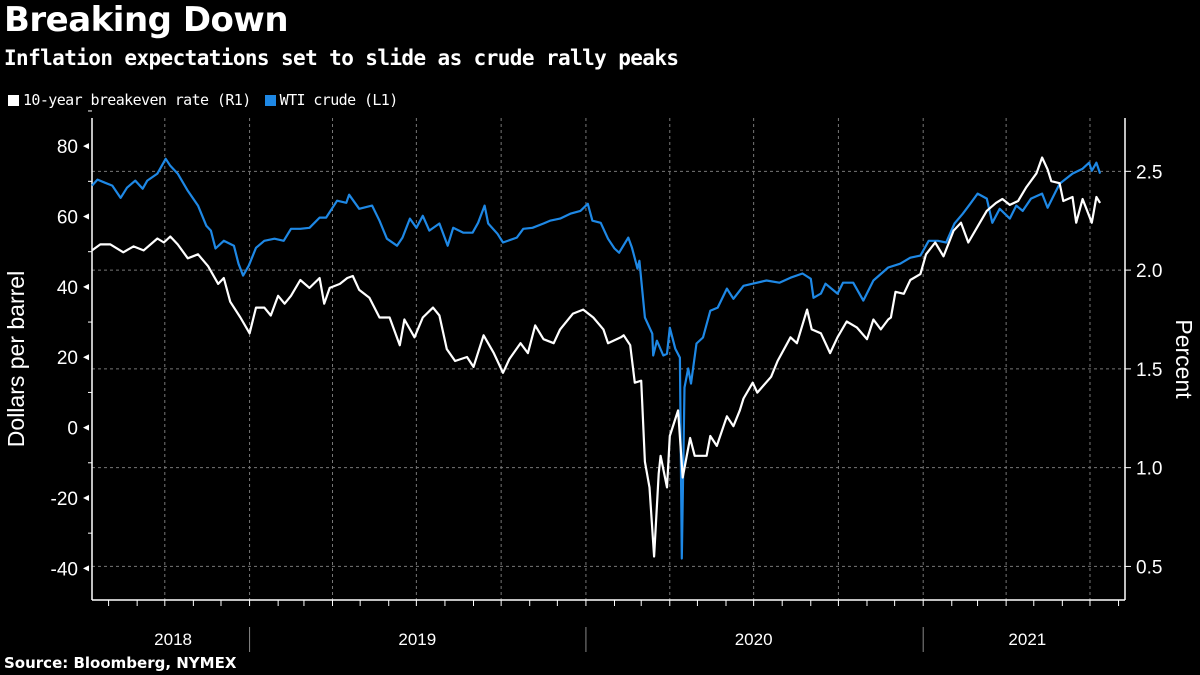 The image size is (1200, 675). What do you see at coordinates (67, 218) in the screenshot?
I see `left-tick-label: 60` at bounding box center [67, 218].